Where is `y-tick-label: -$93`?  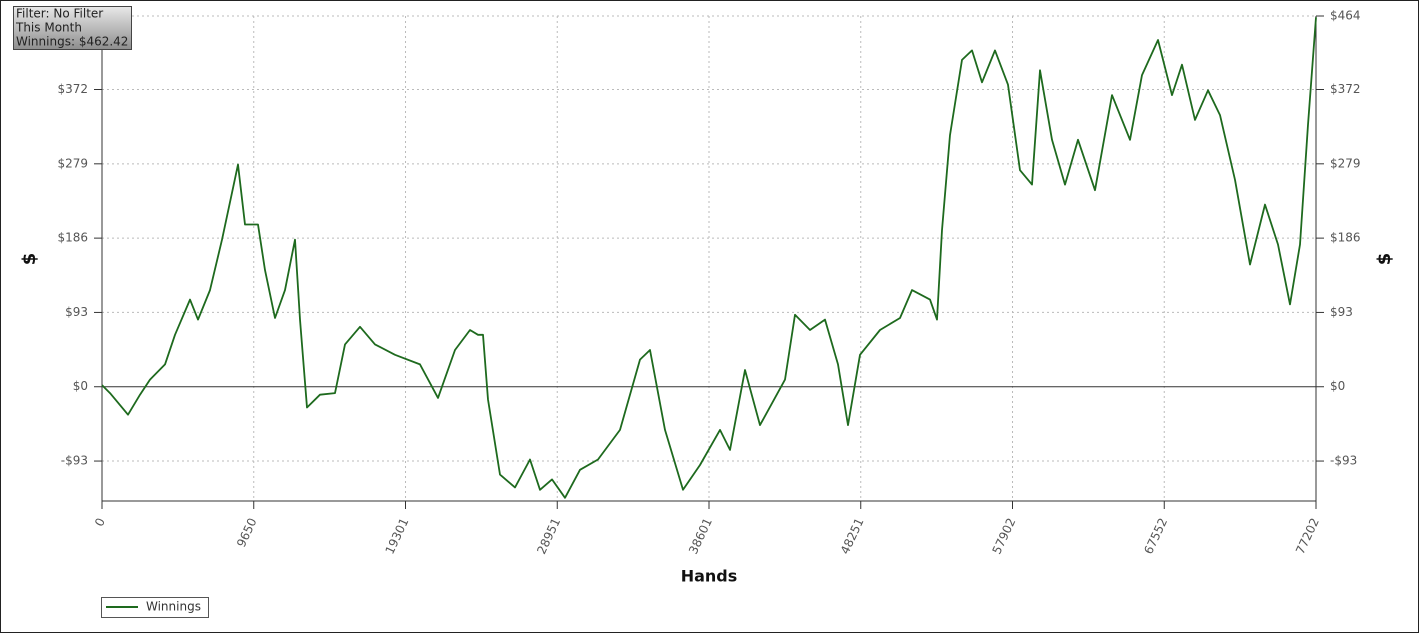
y-tick-label: -$93 is located at coordinates (74, 461).